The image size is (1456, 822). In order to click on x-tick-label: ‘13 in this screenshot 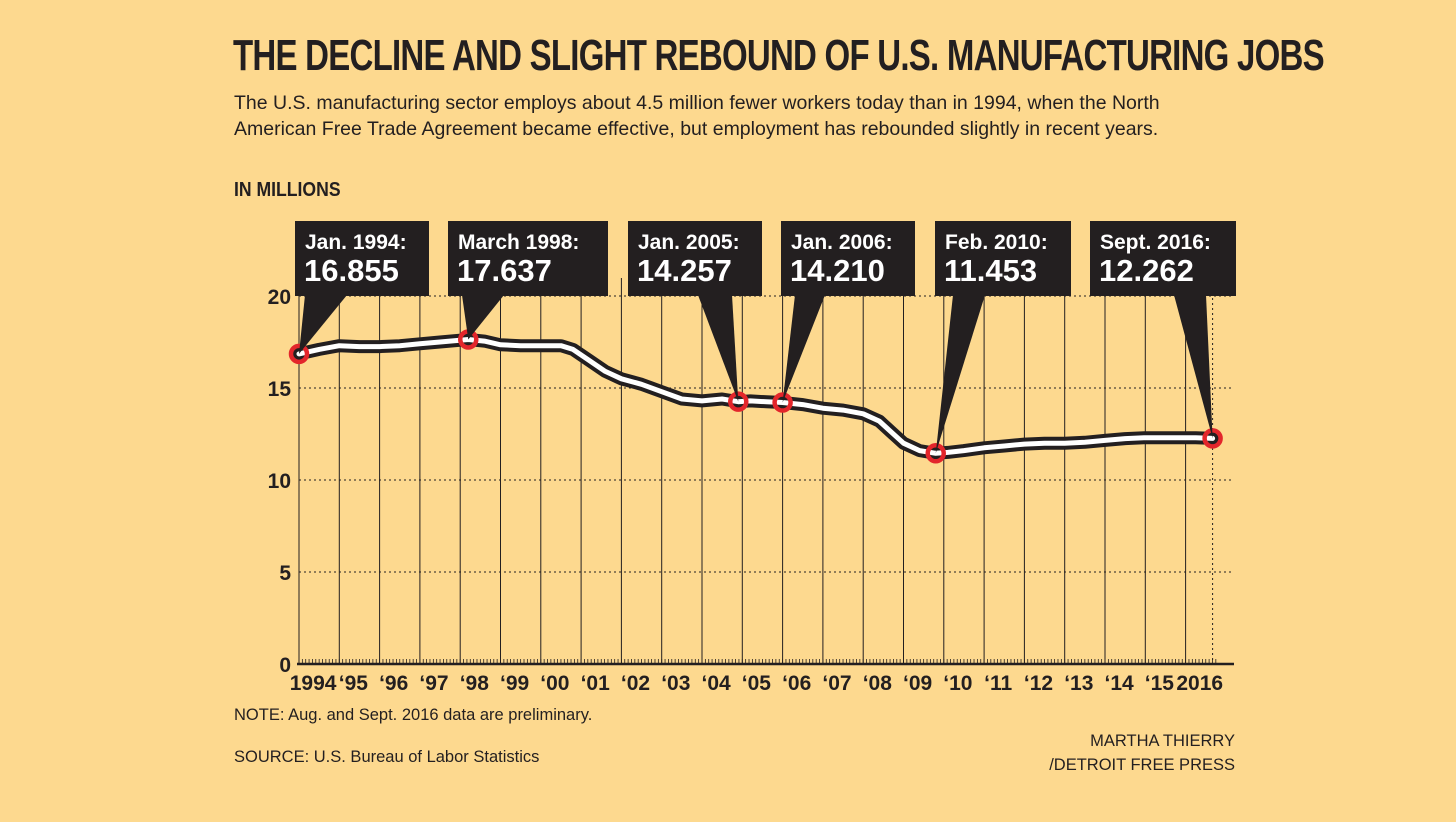, I will do `click(1078, 683)`.